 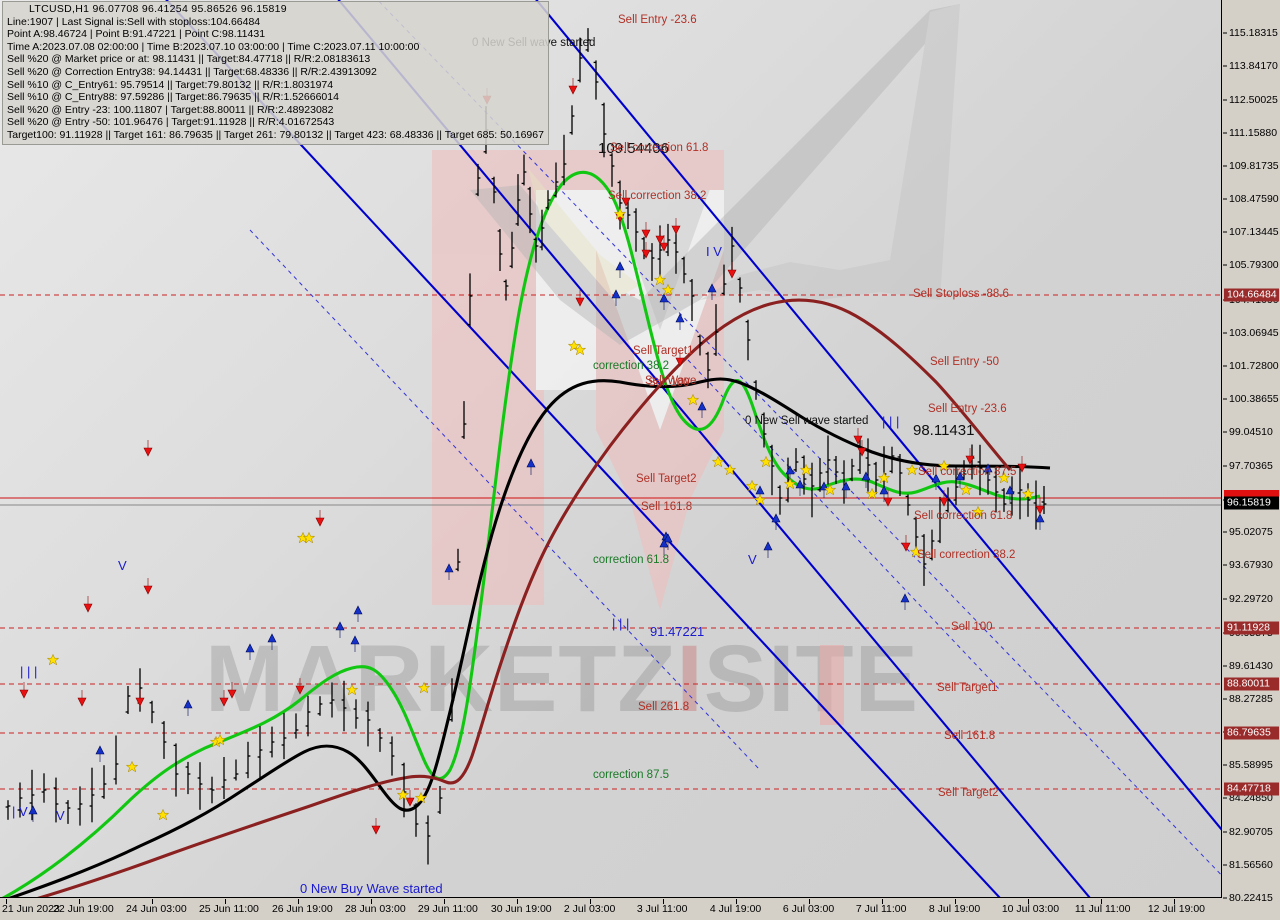 I want to click on price-tick-label-27: 80.22415, so click(x=1251, y=898).